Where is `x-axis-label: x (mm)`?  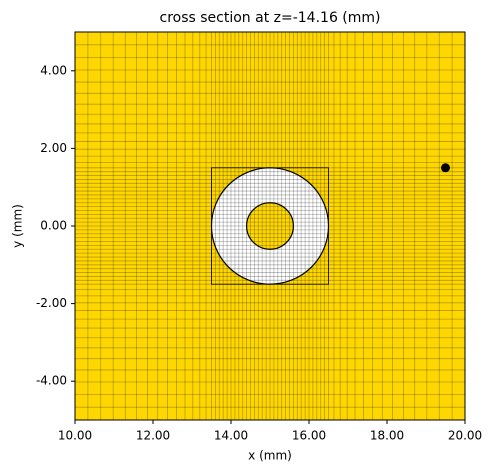 x-axis-label: x (mm) is located at coordinates (270, 456).